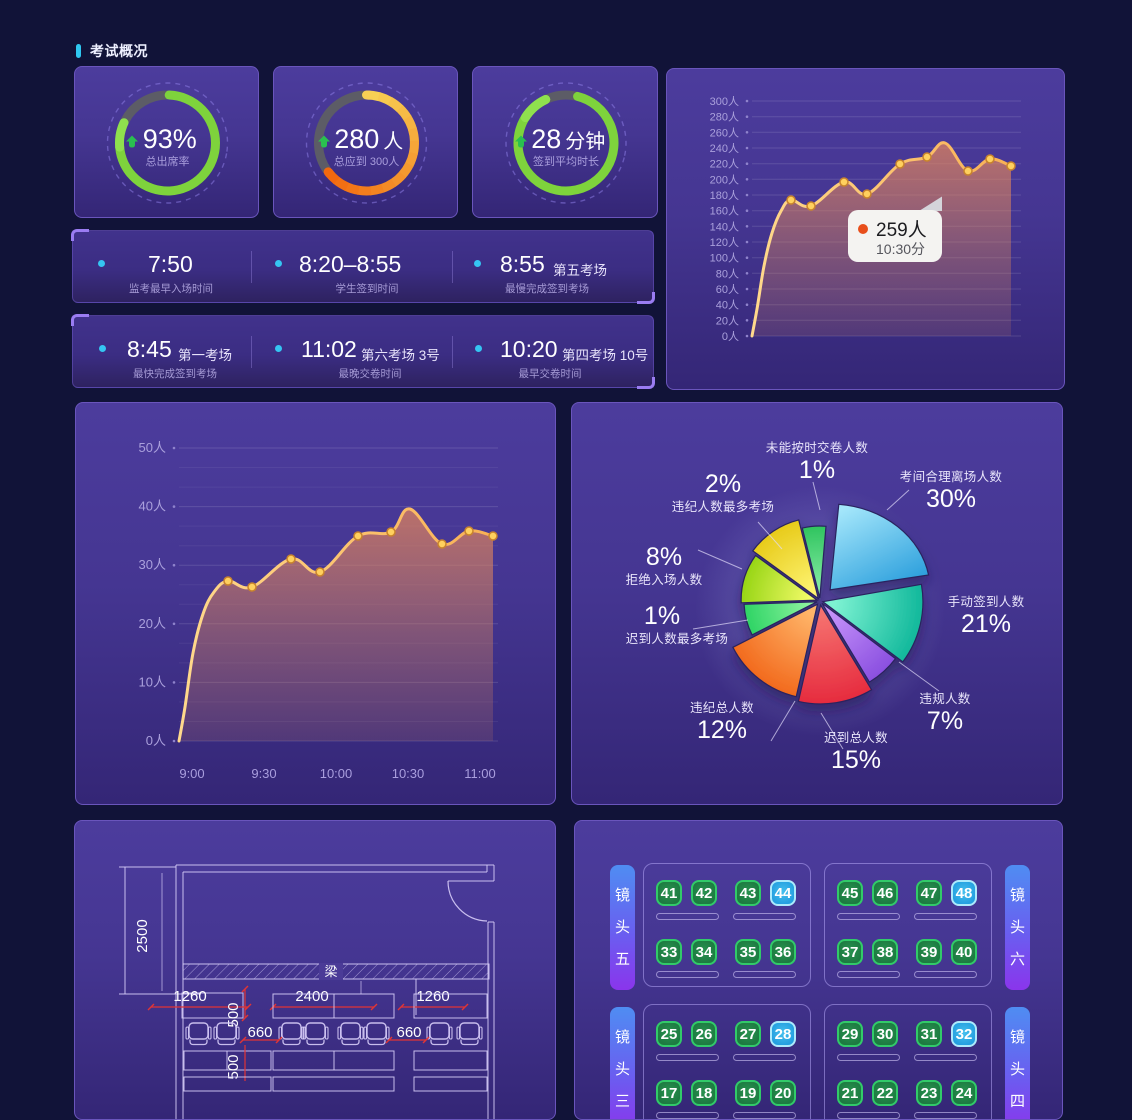  I want to click on svg-text: 10:30, so click(408, 773).